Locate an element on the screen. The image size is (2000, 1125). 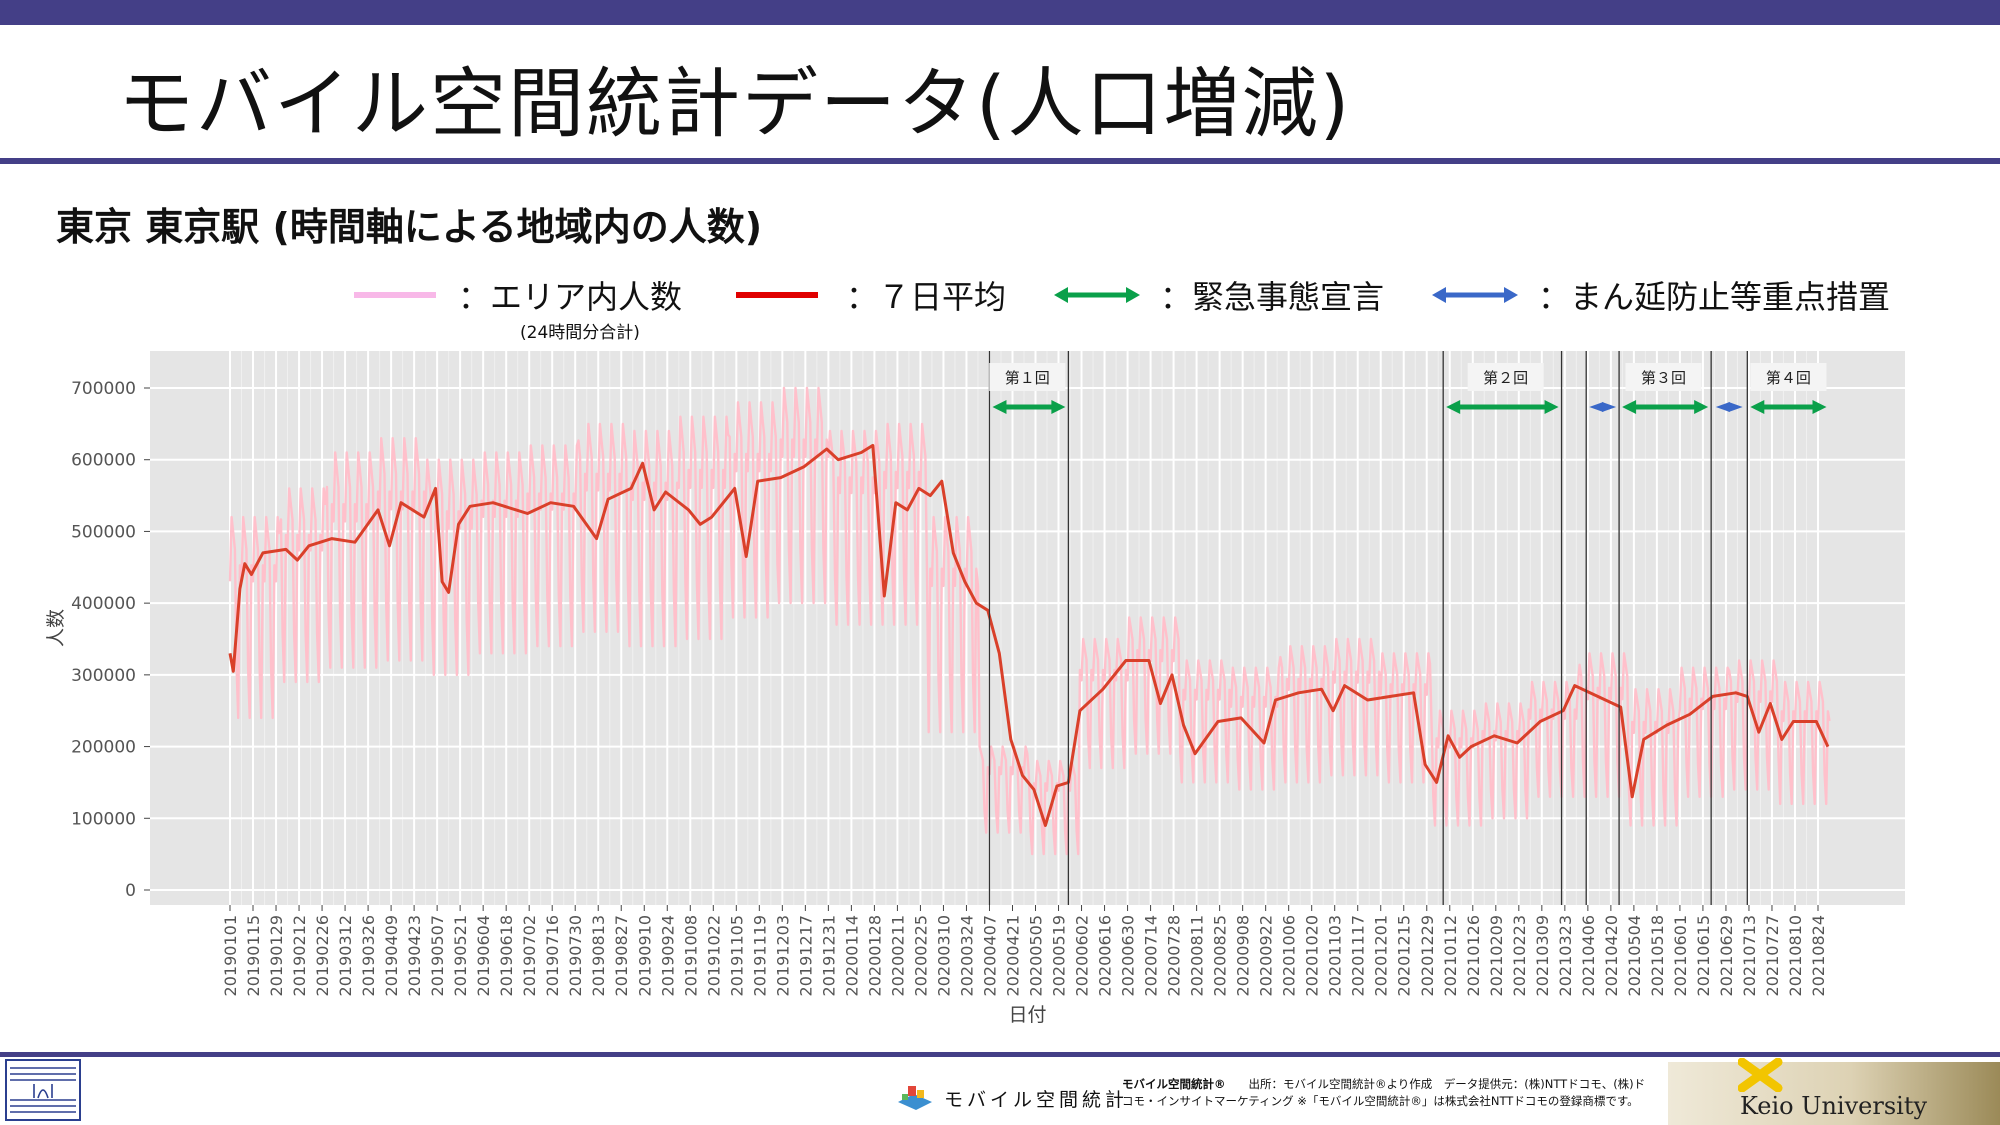
university-name: Keio University is located at coordinates (1834, 1106).